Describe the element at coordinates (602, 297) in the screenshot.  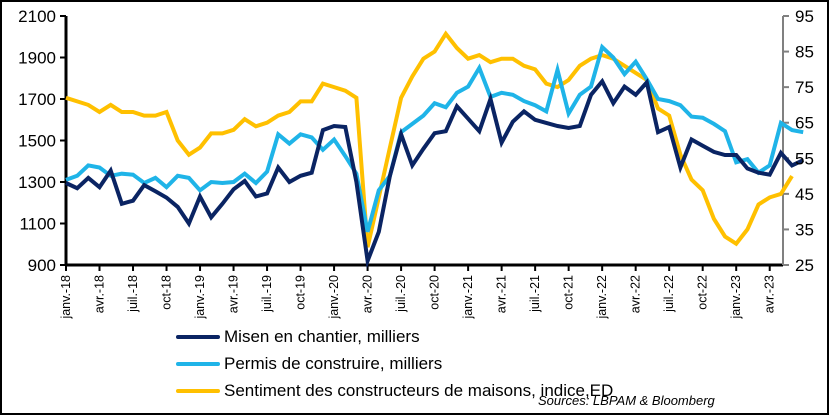
I see `x-tick-label: janv.-22` at that location.